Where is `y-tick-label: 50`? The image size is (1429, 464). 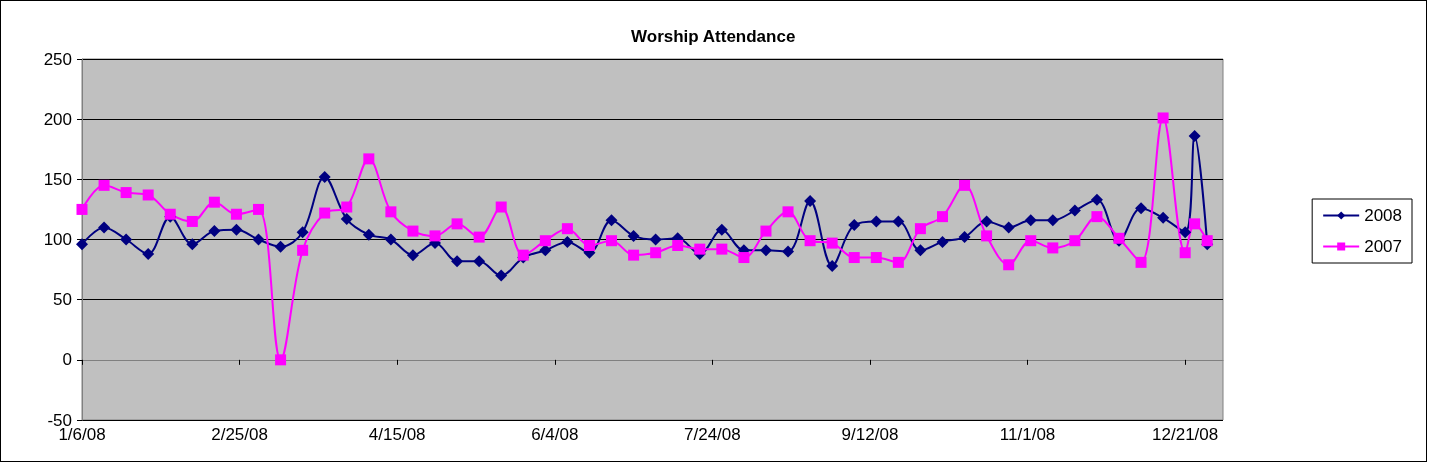 y-tick-label: 50 is located at coordinates (62, 300).